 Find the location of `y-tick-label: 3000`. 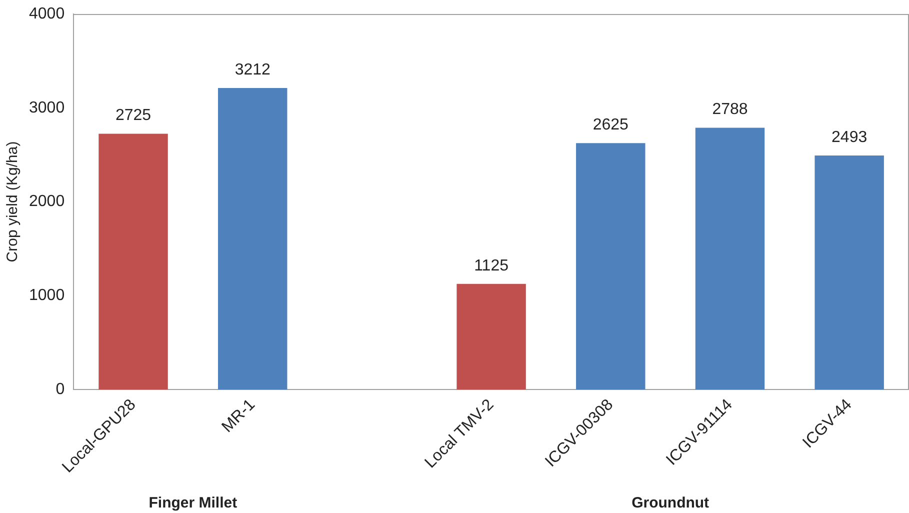

y-tick-label: 3000 is located at coordinates (47, 107).